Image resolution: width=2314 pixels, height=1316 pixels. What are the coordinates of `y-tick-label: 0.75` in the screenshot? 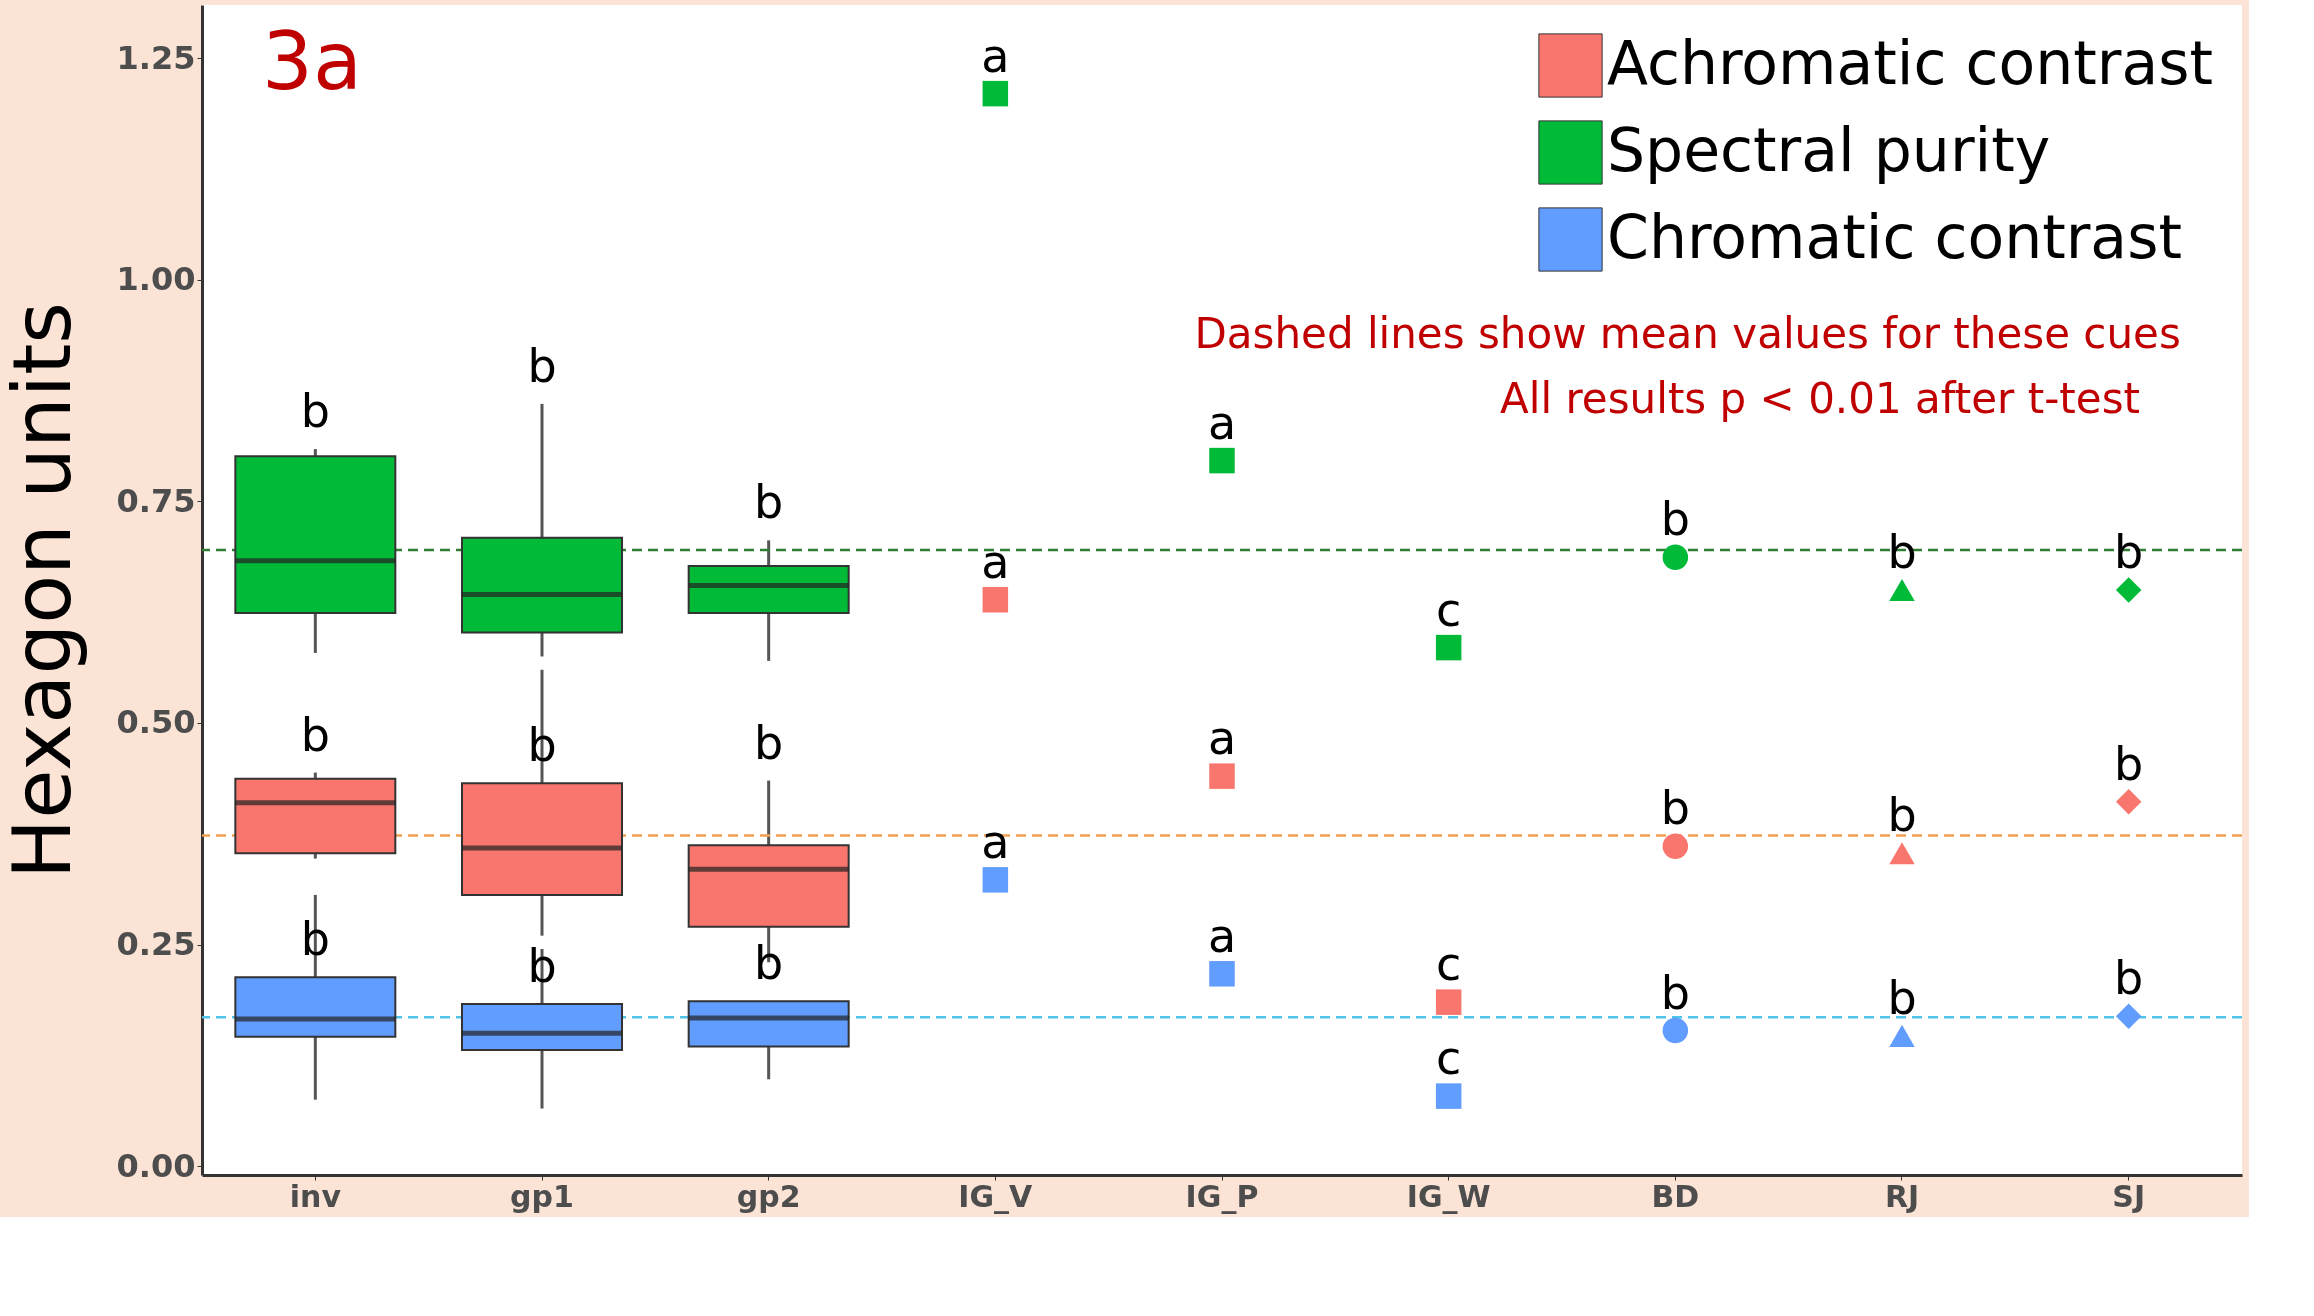 It's located at (156, 500).